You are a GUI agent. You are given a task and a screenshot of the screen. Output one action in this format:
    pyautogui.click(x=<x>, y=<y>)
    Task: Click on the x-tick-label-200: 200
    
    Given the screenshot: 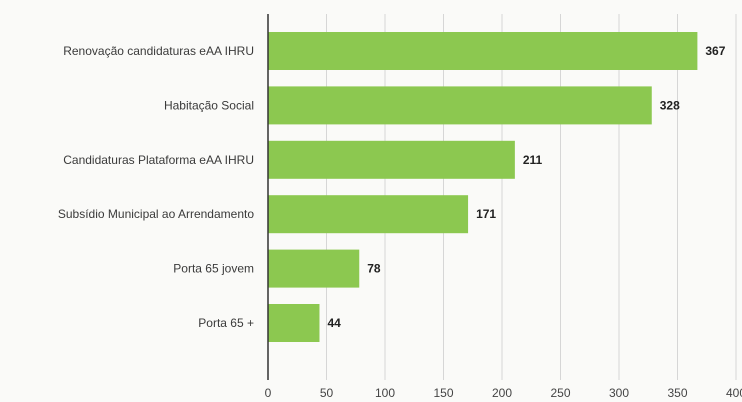 What is the action you would take?
    pyautogui.click(x=502, y=393)
    